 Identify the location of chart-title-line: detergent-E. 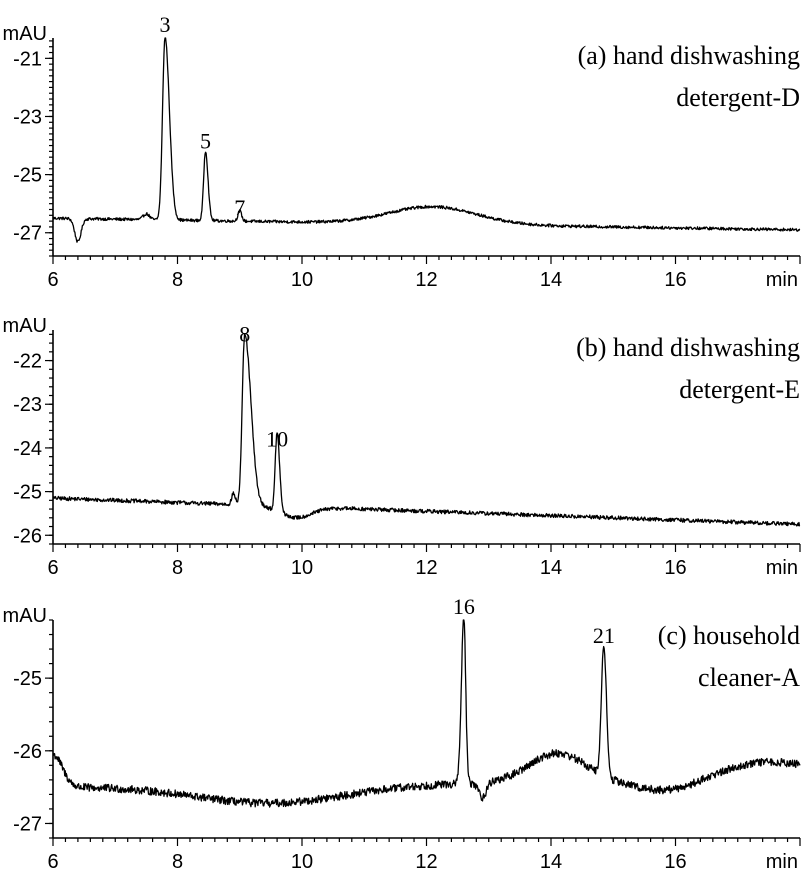
(739, 389).